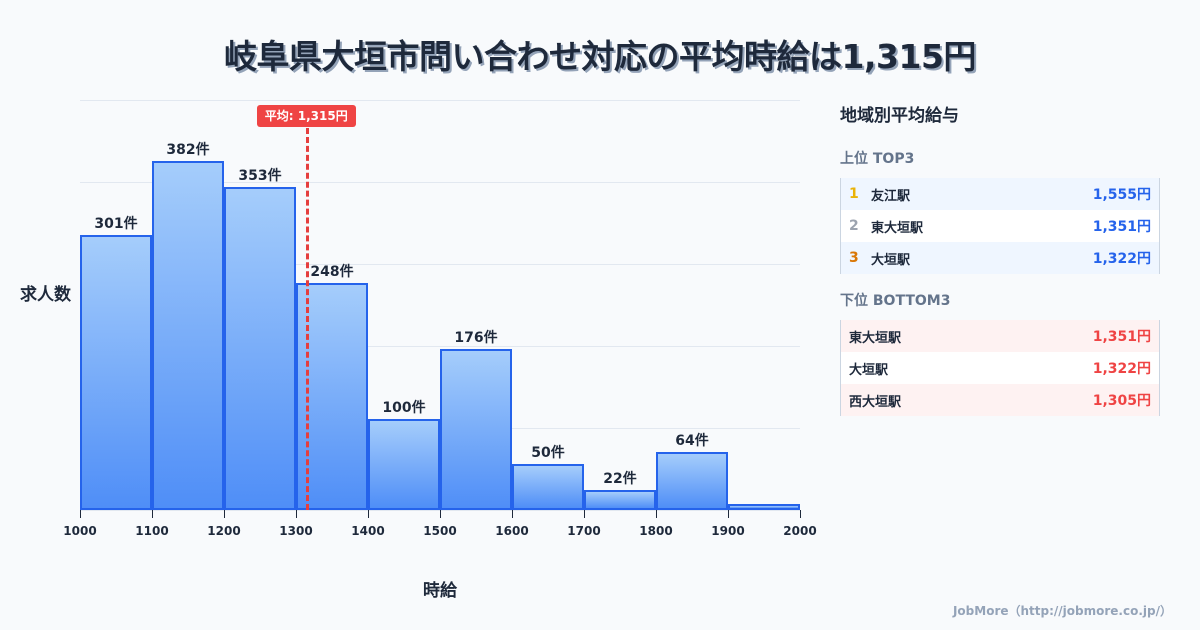 This screenshot has height=630, width=1200. Describe the element at coordinates (152, 531) in the screenshot. I see `x-tick-label: 1100` at that location.